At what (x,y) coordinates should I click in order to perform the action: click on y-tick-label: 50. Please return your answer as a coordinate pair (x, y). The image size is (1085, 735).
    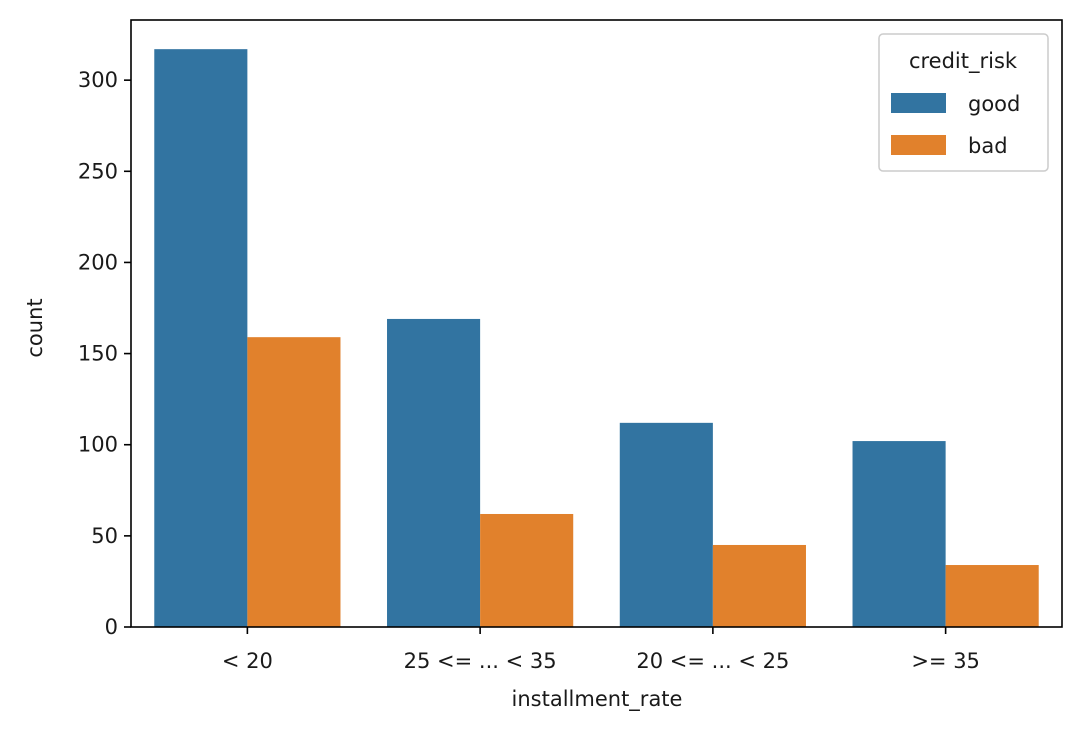
    Looking at the image, I should click on (104, 536).